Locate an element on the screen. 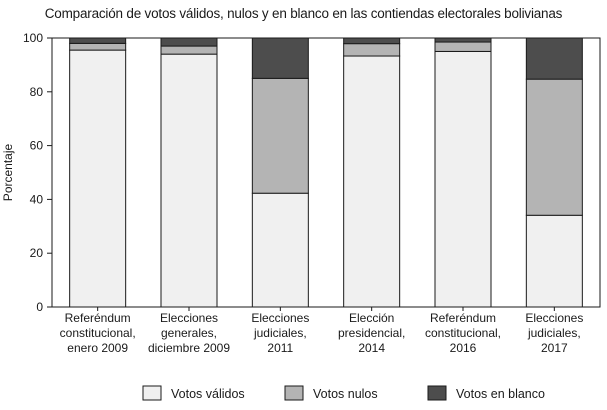  x-tick-label: Elecciones generales, diciembre 2009 is located at coordinates (189, 333).